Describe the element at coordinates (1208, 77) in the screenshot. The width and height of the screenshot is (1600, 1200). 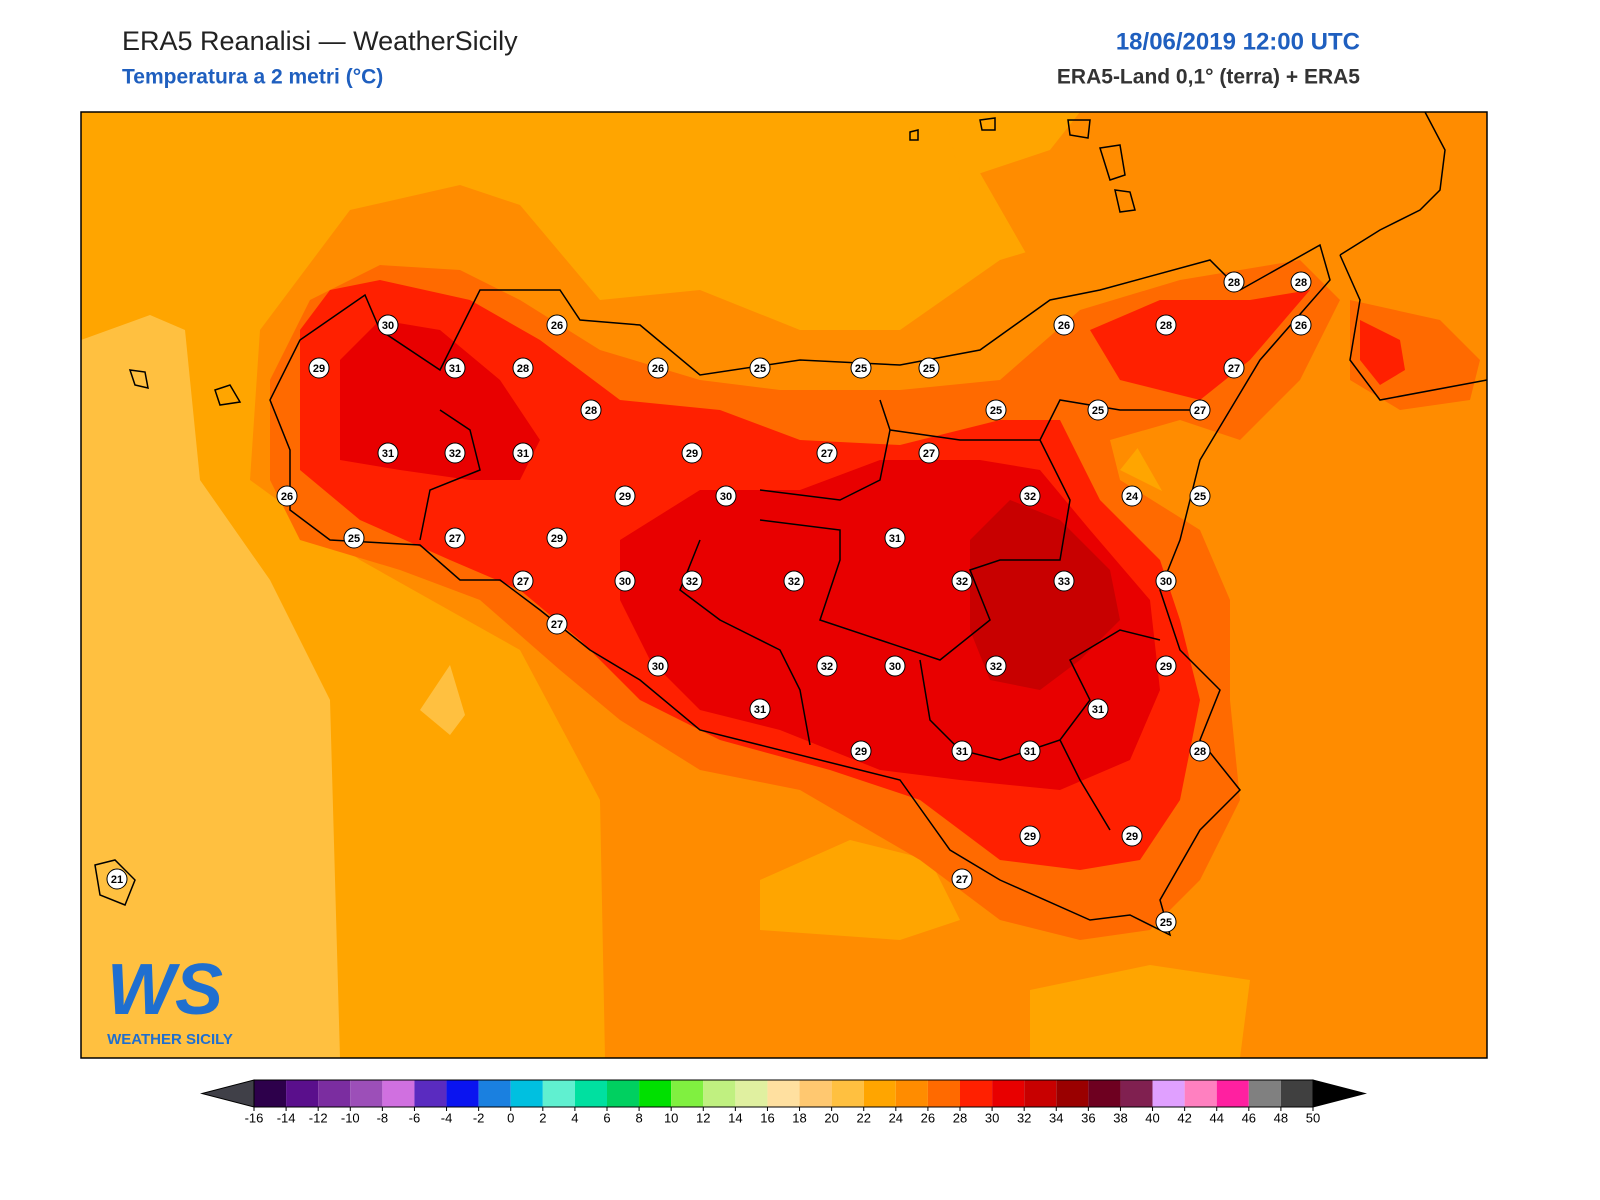
I see `source: ERA5-Land 0,1° (terra) + ERA5` at that location.